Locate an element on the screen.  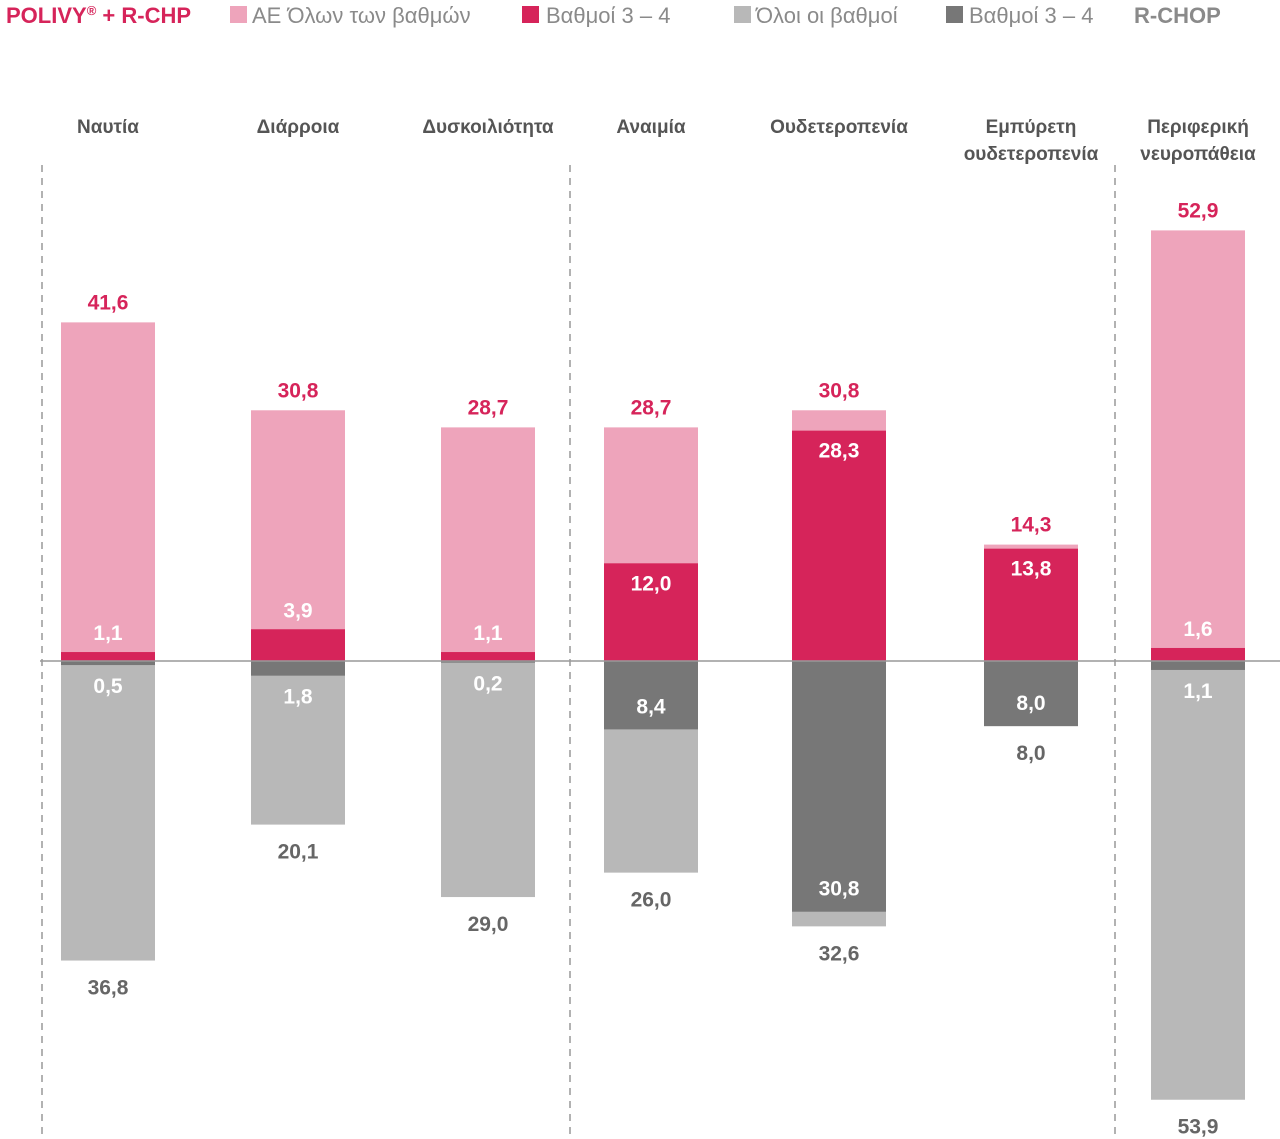
label-polivy-all-2: 28,7 is located at coordinates (488, 407).